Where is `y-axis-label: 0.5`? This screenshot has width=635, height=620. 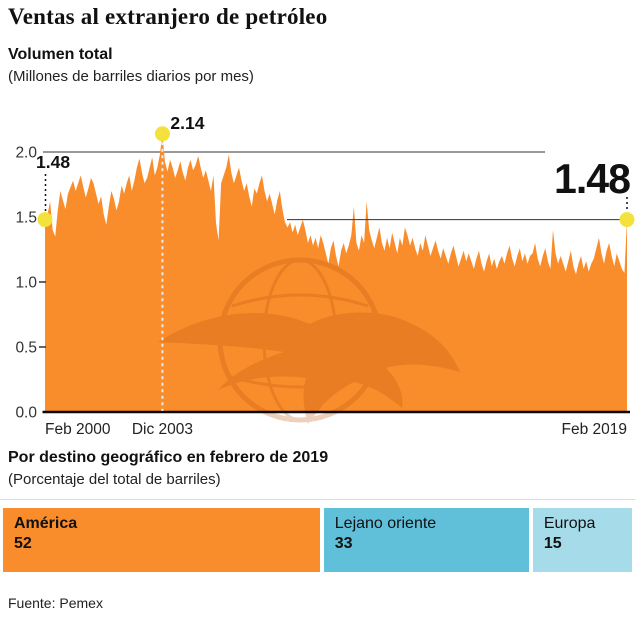
y-axis-label: 0.5 is located at coordinates (26, 348).